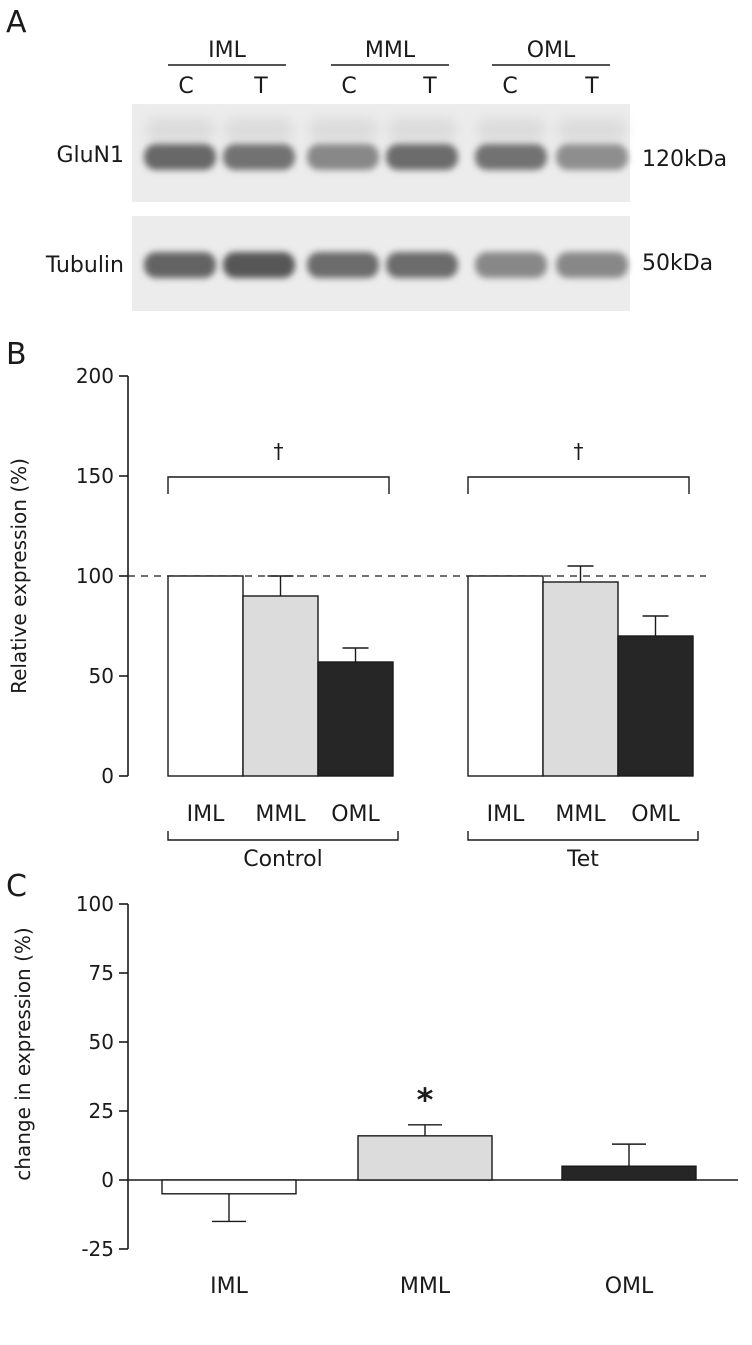  I want to click on group-label: Control, so click(283, 859).